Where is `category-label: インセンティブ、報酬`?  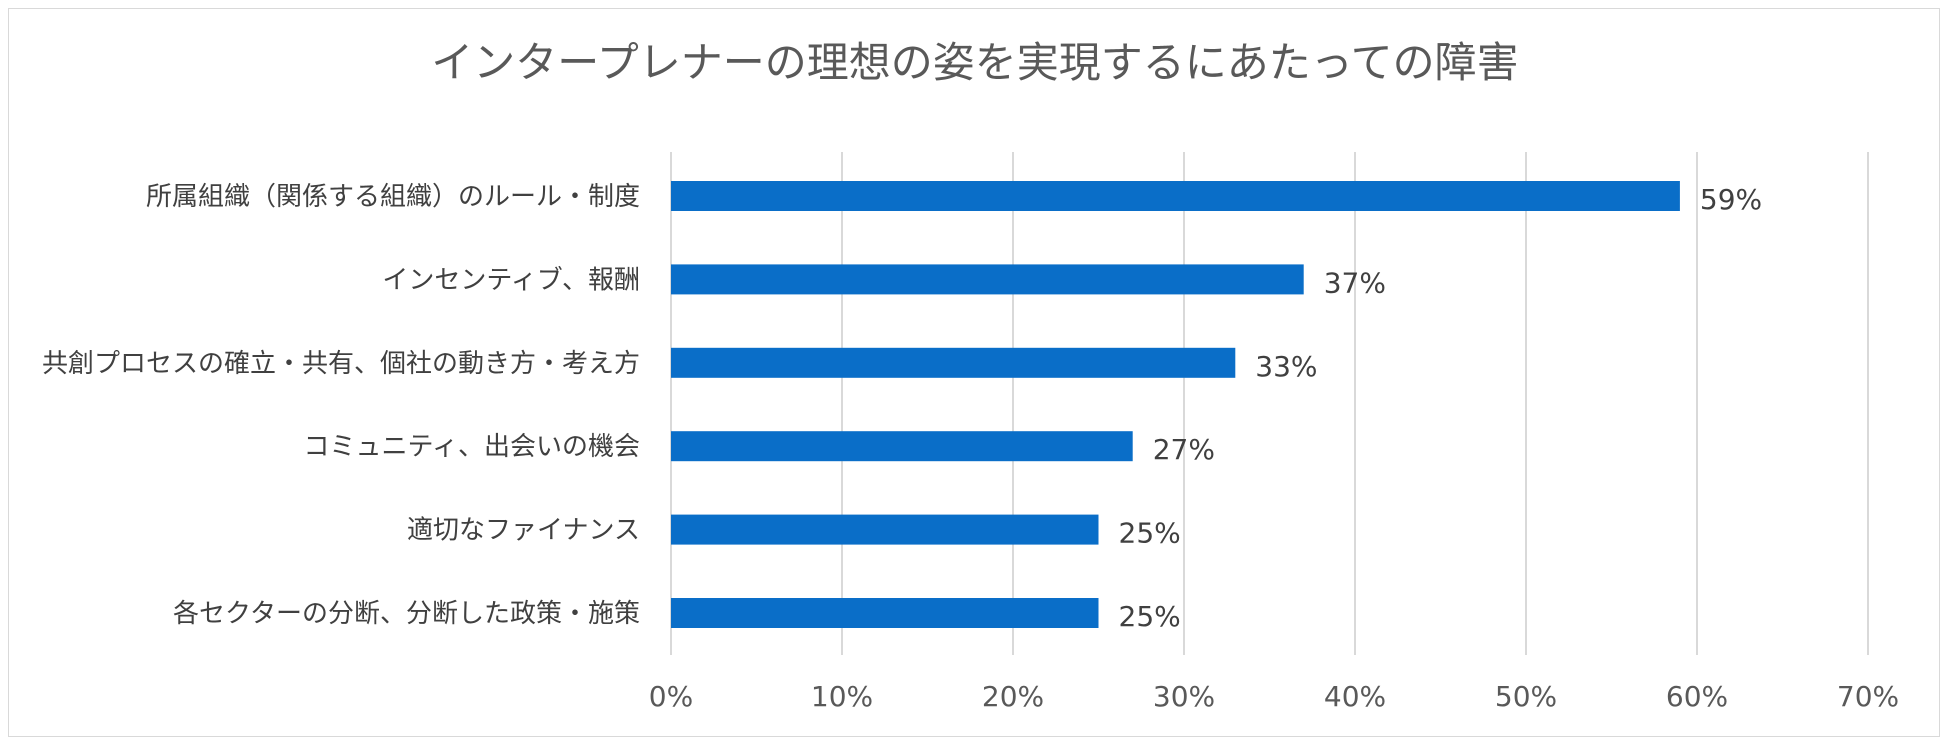
category-label: インセンティブ、報酬 is located at coordinates (511, 280).